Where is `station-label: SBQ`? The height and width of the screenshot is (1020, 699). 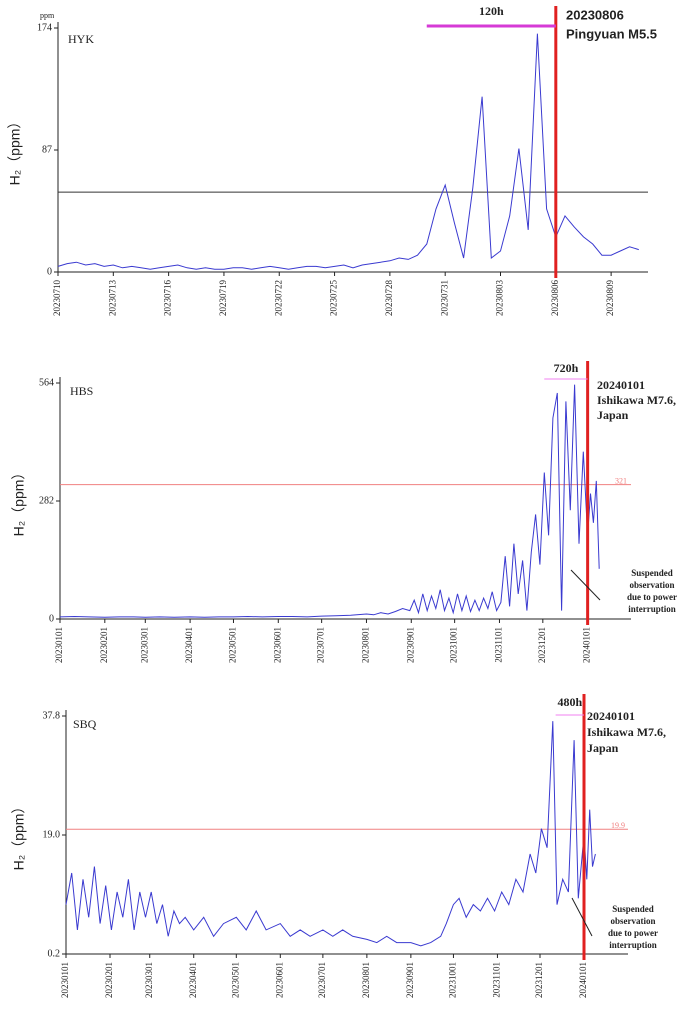 station-label: SBQ is located at coordinates (85, 724).